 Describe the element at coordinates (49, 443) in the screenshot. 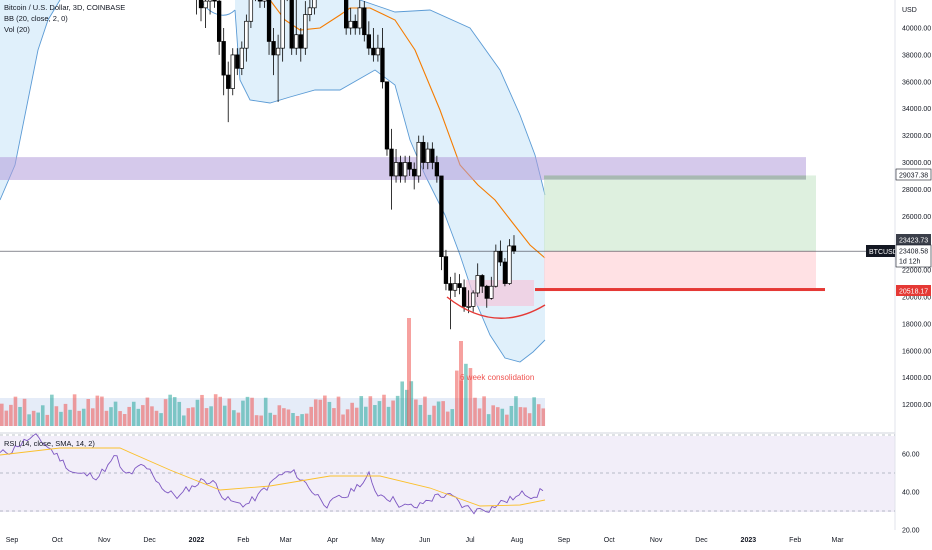

I see `legend-rsi: RSI (14, close, SMA, 14, 2)` at that location.